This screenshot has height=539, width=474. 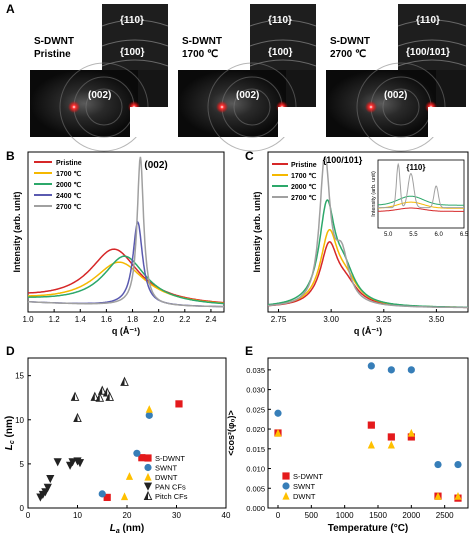 I want to click on x-tick-label: 10, so click(x=77, y=515).